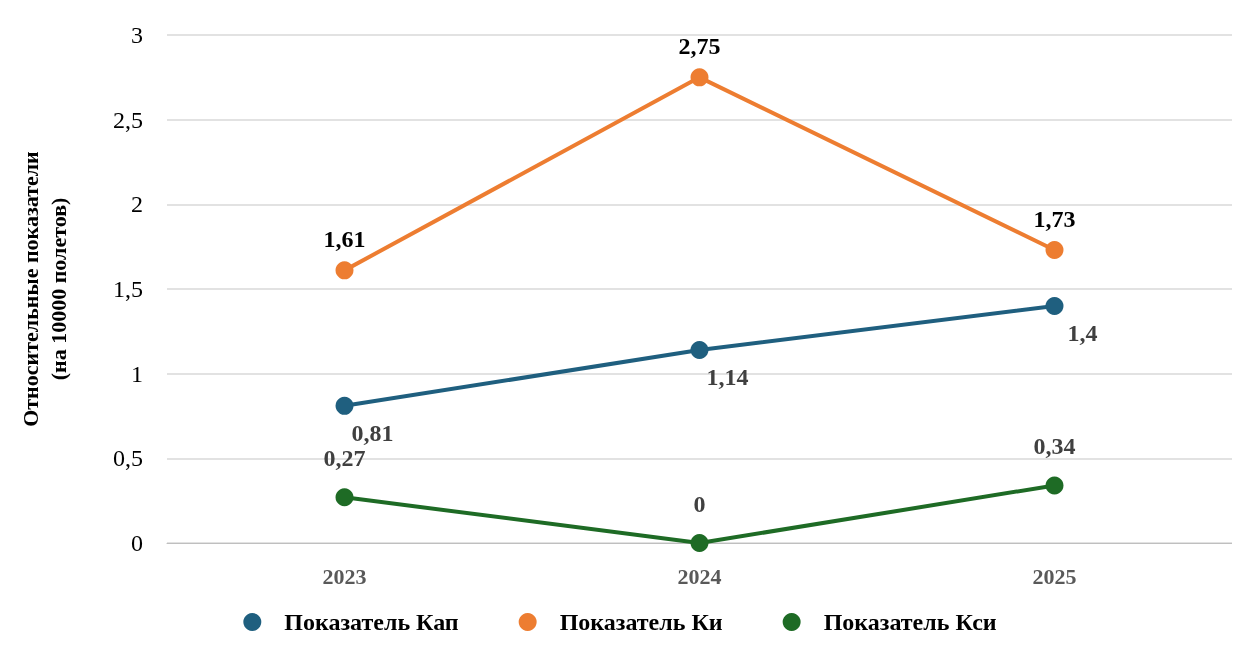 This screenshot has height=651, width=1240. I want to click on data-label: 1,4, so click(1082, 332).